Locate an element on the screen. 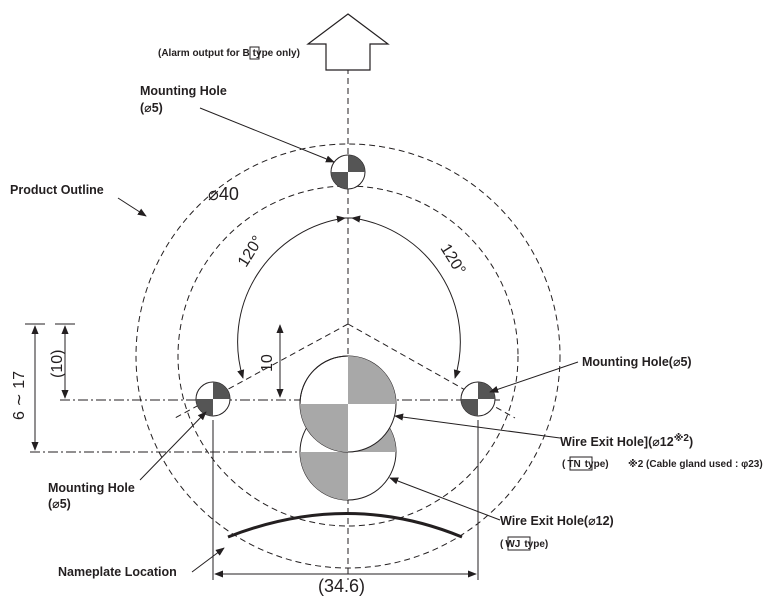 This screenshot has height=596, width=765. mount-top-label: Mounting Hole is located at coordinates (183, 91).